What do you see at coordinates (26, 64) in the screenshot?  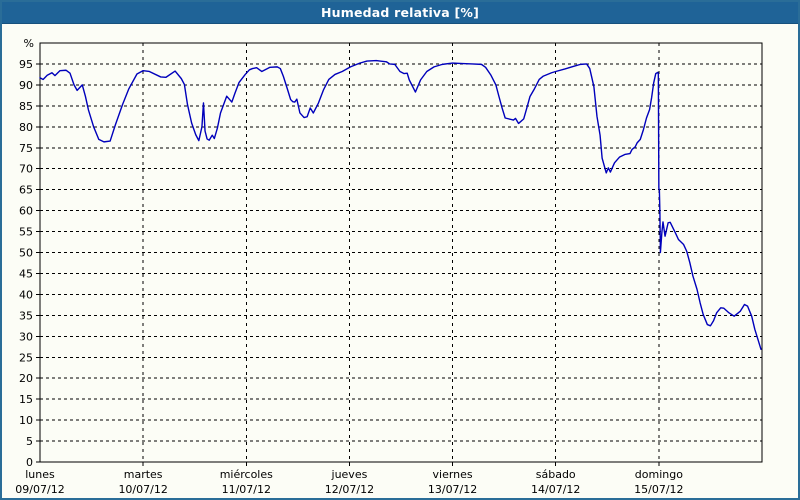 I see `y-tick-label: 95` at bounding box center [26, 64].